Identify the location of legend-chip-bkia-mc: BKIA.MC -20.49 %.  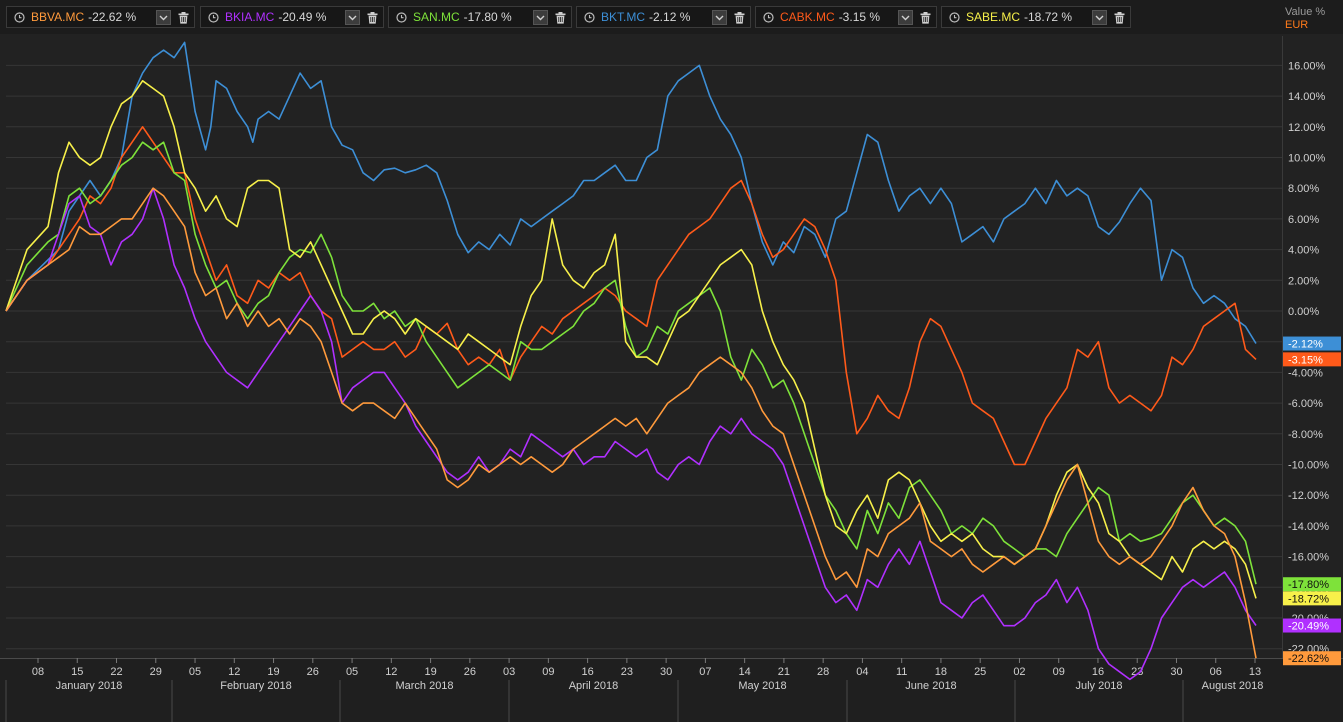
(292, 17).